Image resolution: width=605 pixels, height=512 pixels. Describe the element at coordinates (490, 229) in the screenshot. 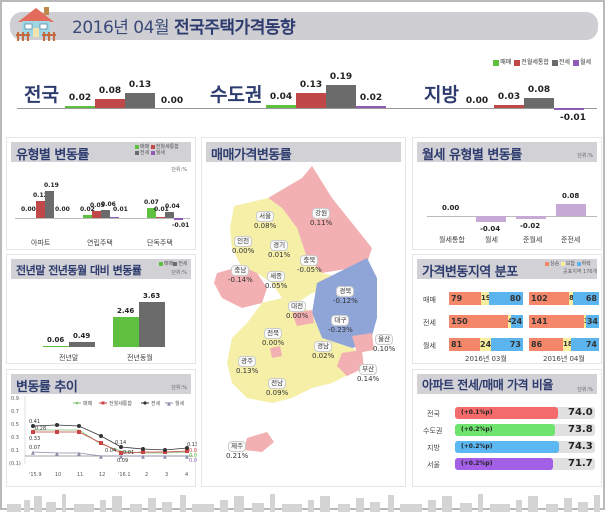

I see `value-label: -0.04` at that location.